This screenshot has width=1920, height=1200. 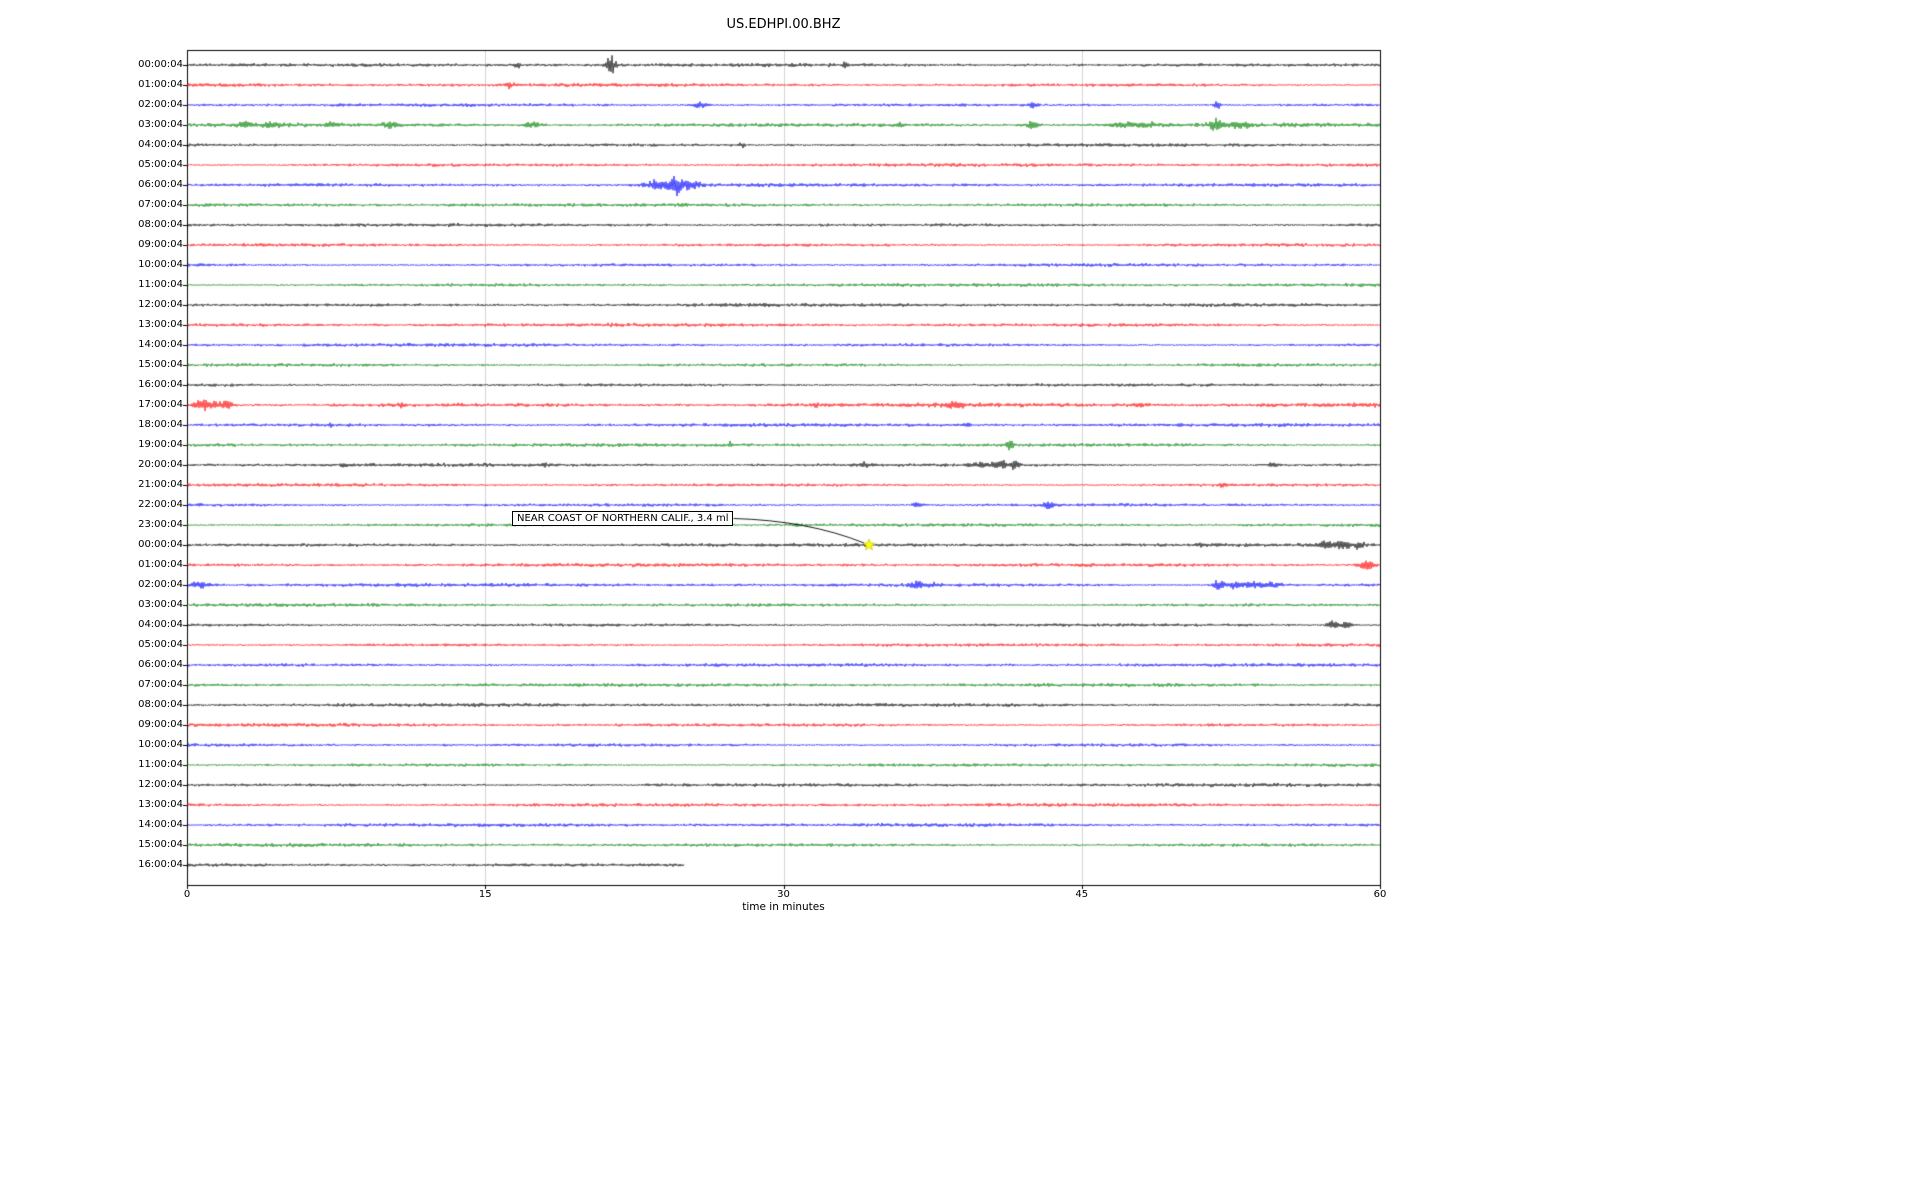 What do you see at coordinates (783, 24) in the screenshot?
I see `chart-title: US.EDHPI.00.BHZ` at bounding box center [783, 24].